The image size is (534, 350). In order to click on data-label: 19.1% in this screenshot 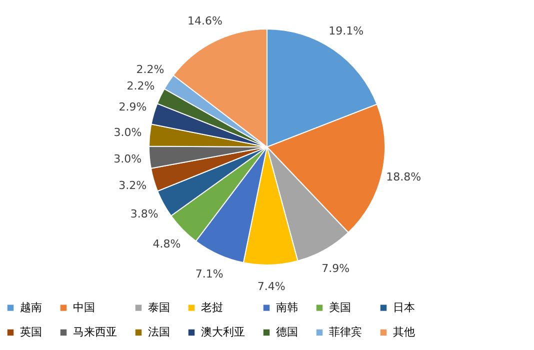, I will do `click(346, 31)`.